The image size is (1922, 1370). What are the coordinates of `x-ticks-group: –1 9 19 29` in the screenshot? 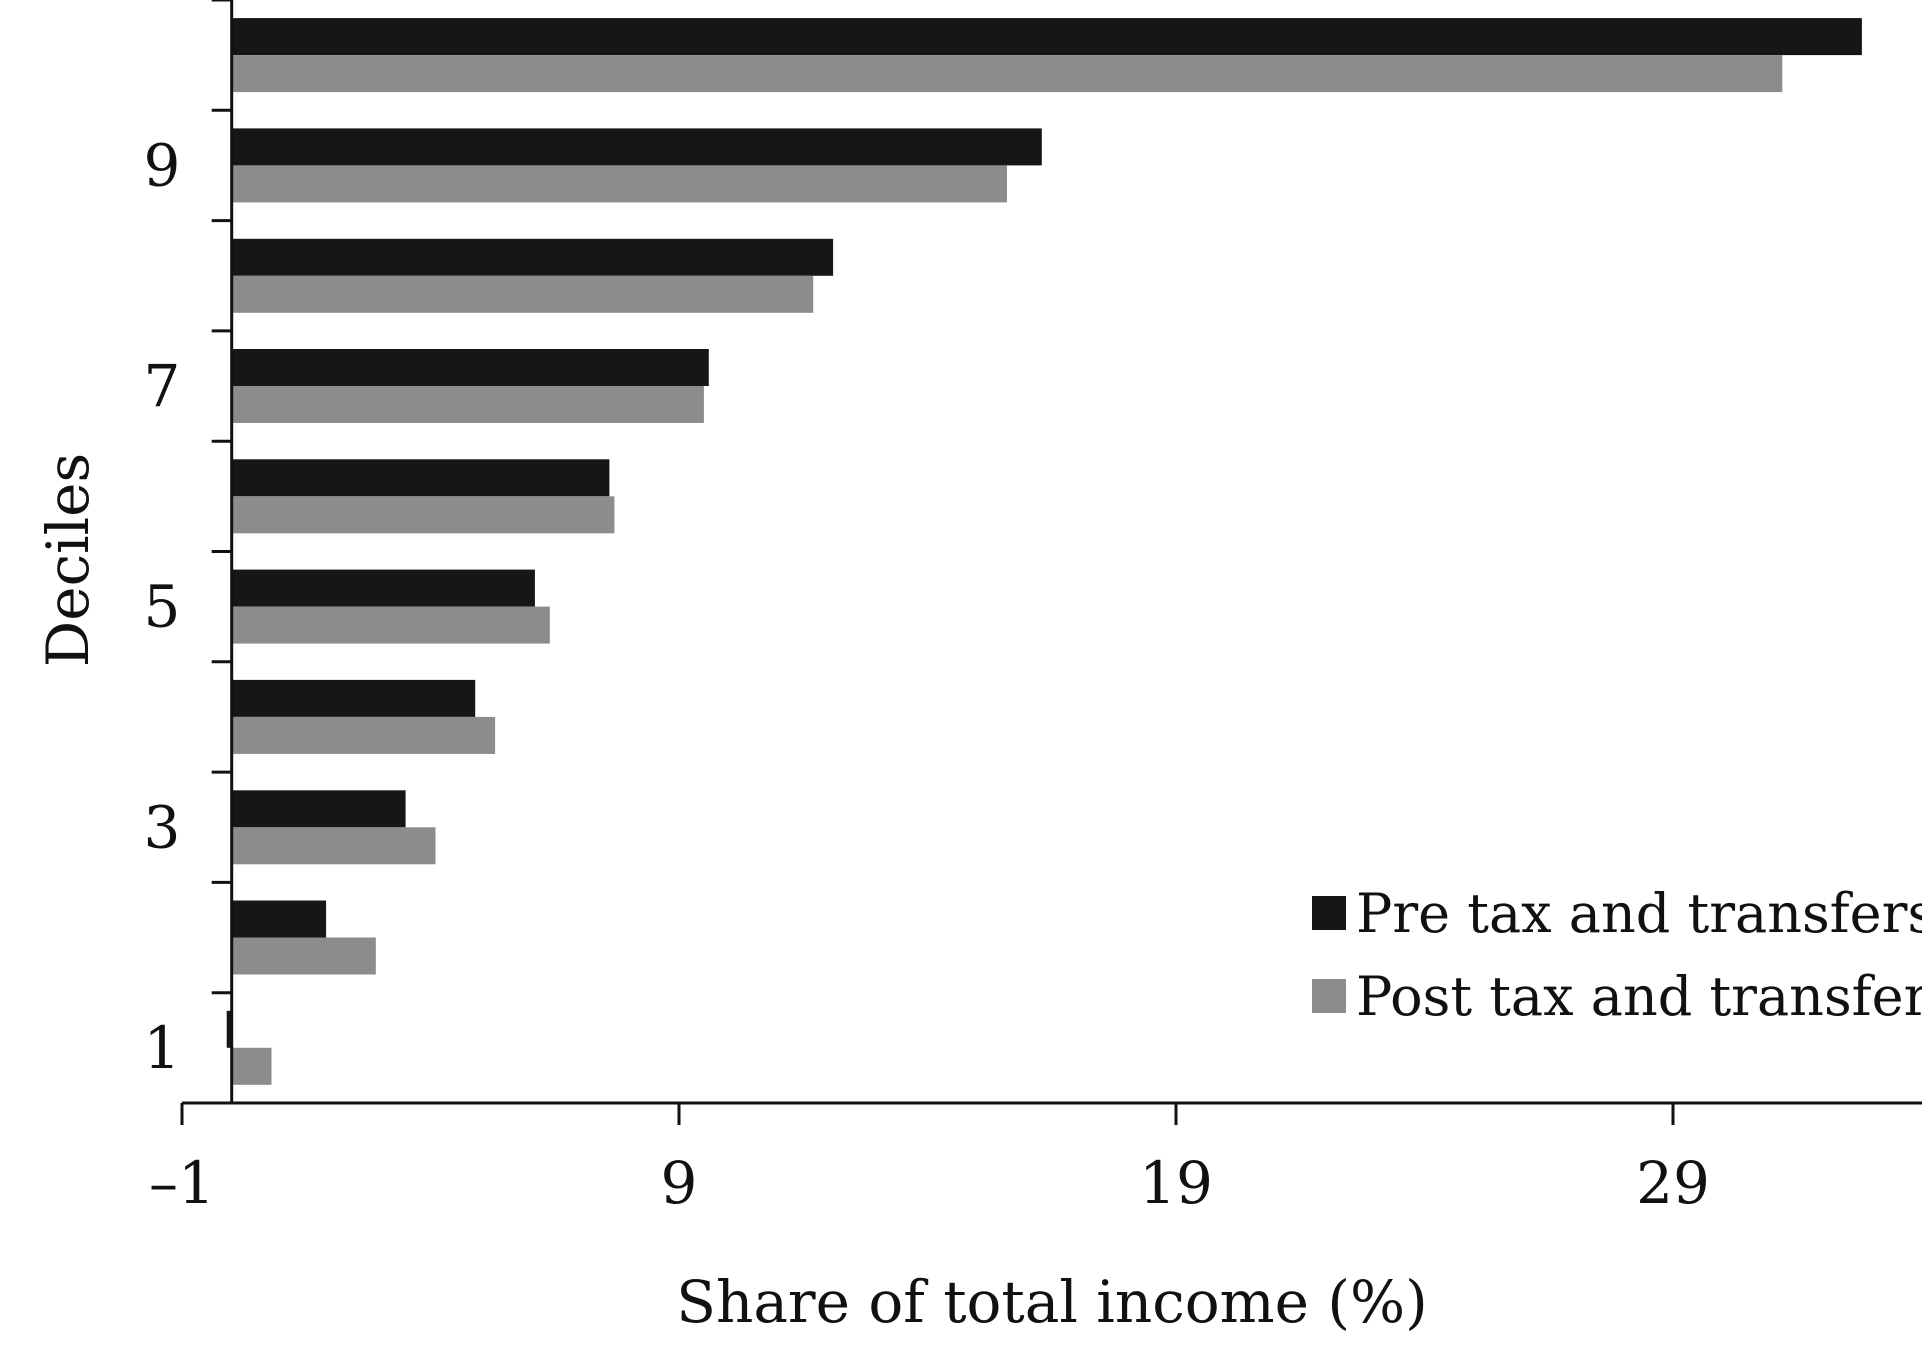 It's located at (929, 1160).